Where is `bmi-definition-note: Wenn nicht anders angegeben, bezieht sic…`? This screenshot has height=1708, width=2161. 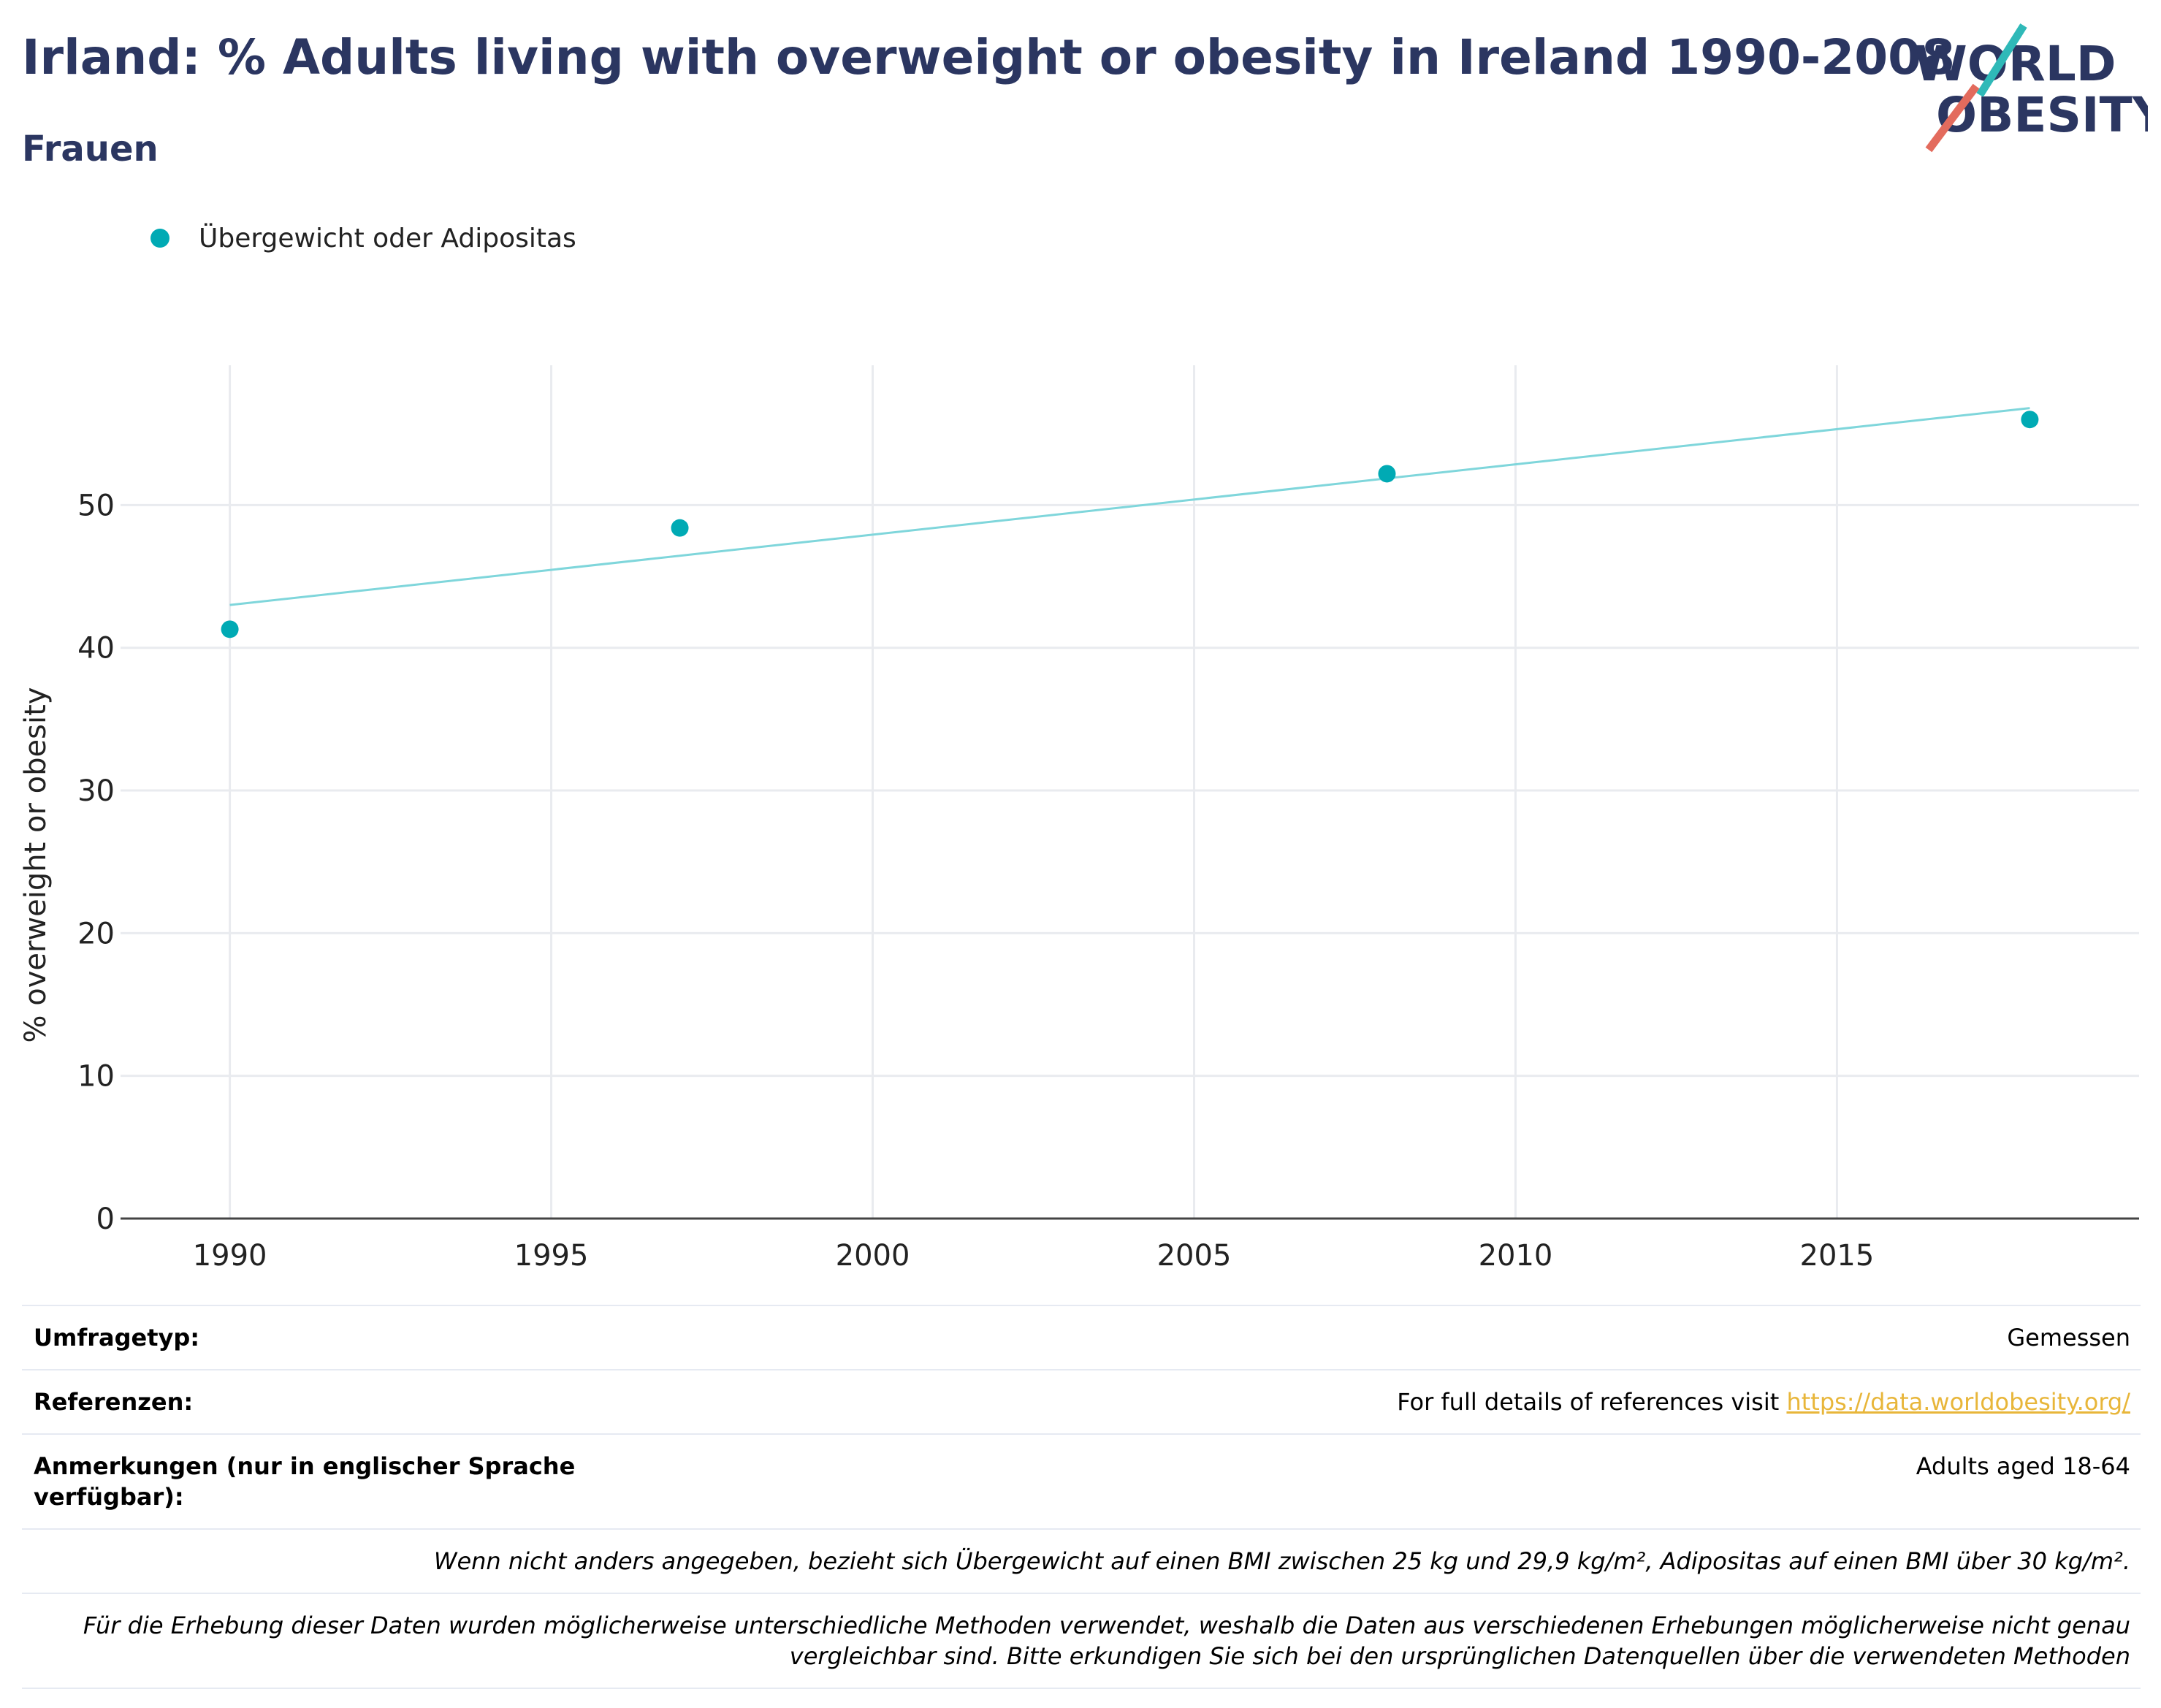 bmi-definition-note: Wenn nicht anders angegeben, bezieht sic… is located at coordinates (1081, 1562).